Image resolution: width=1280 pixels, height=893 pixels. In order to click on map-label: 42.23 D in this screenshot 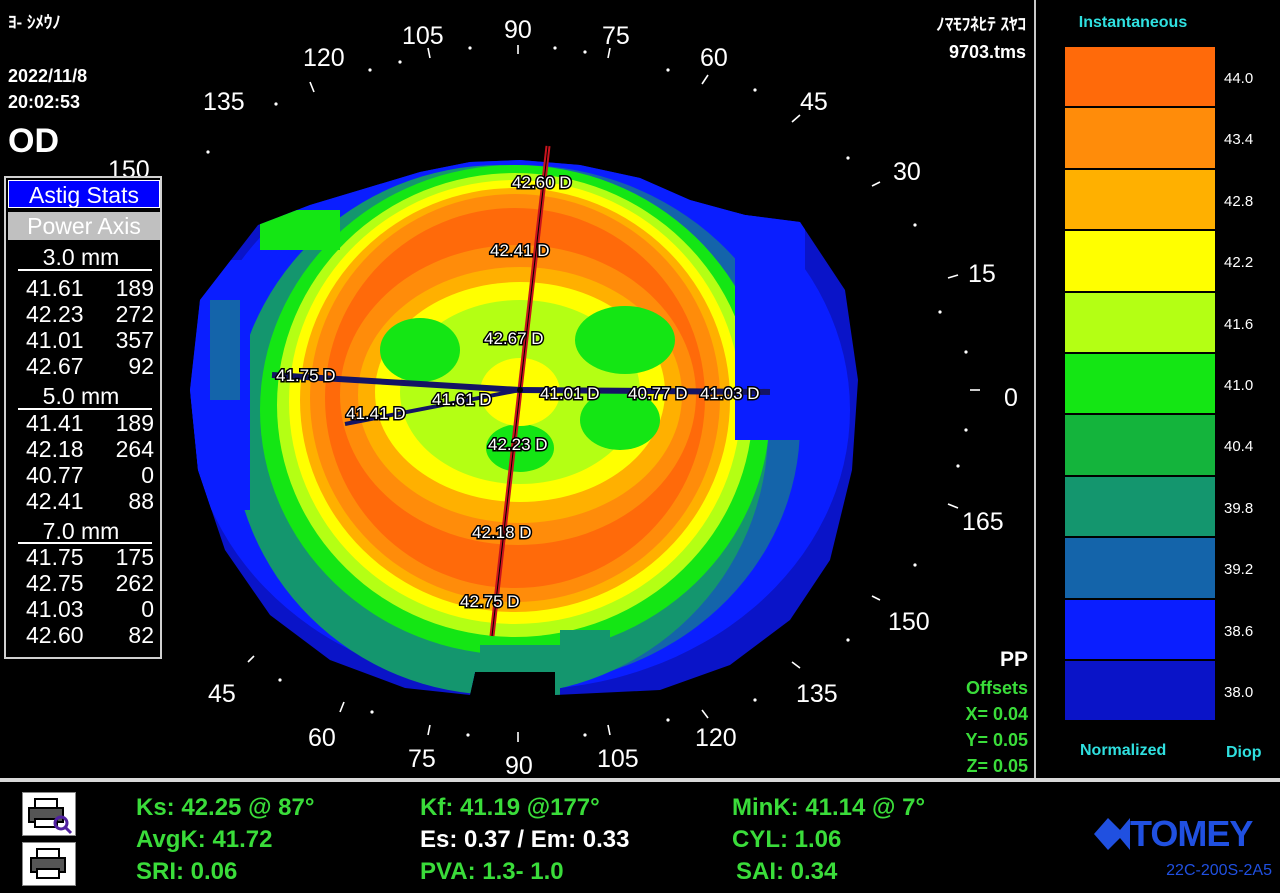, I will do `click(518, 444)`.